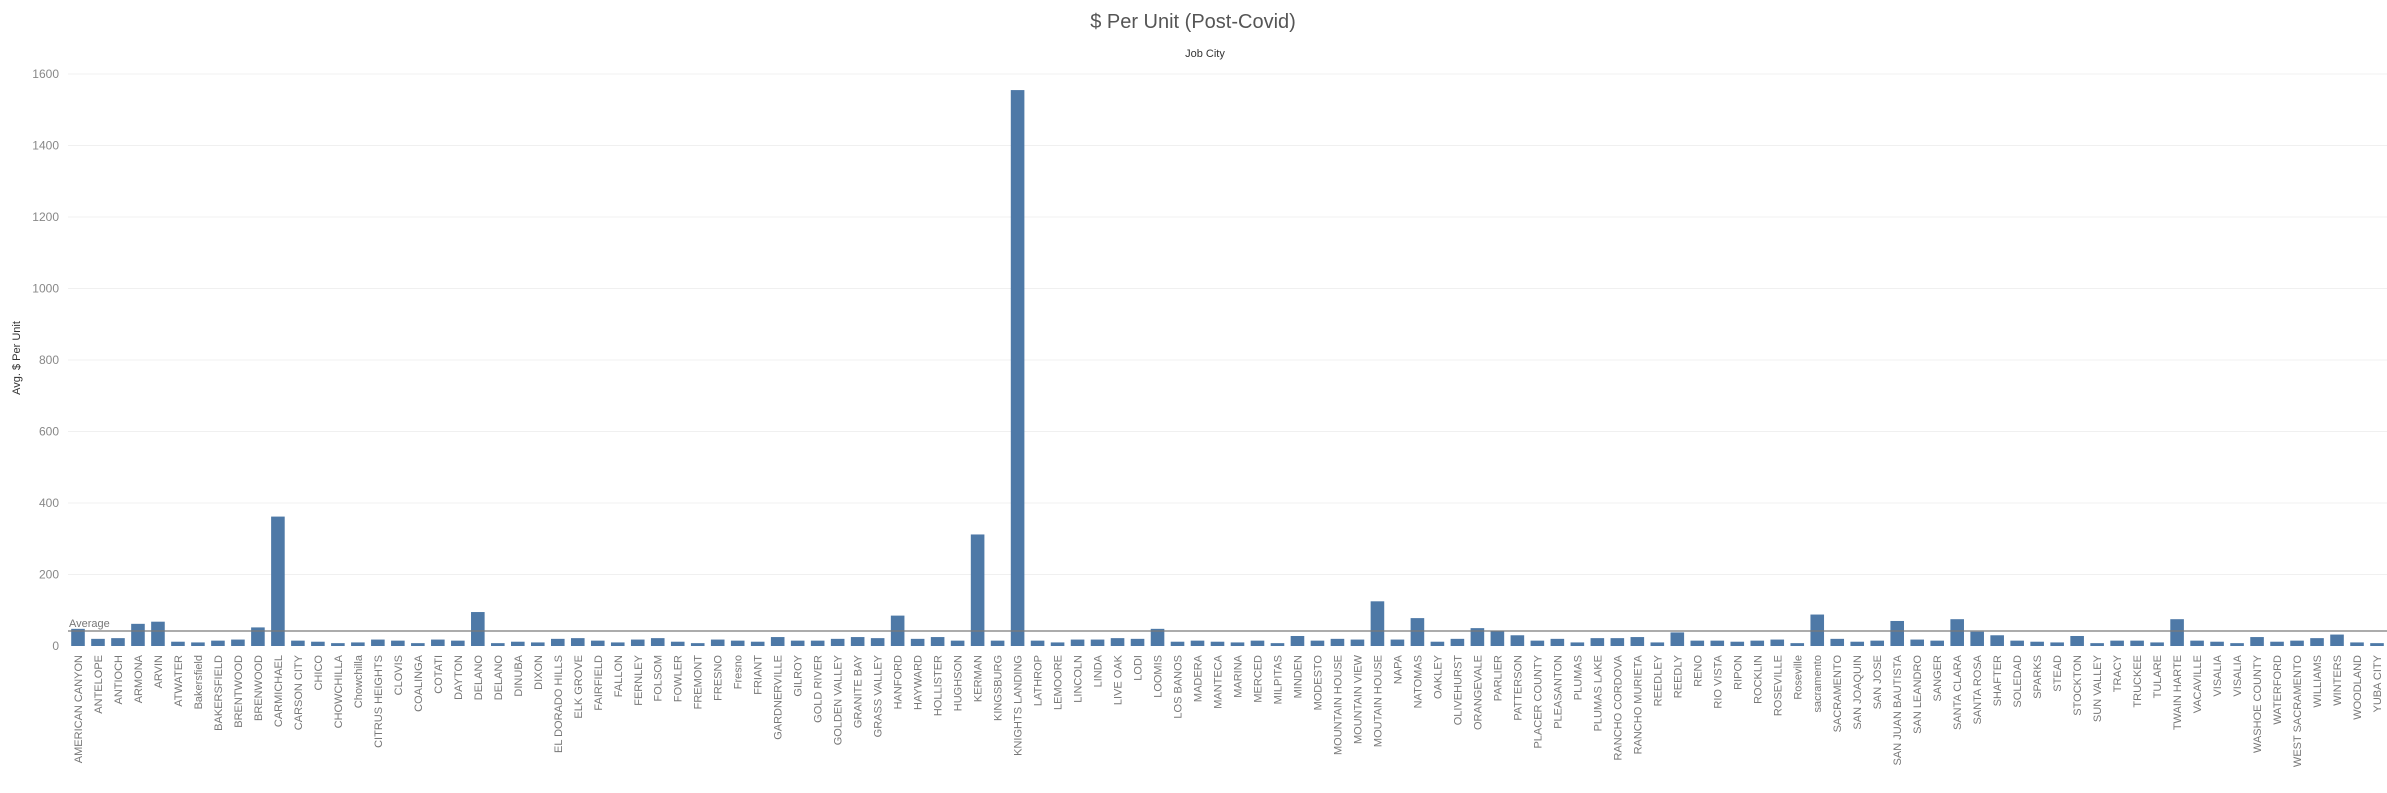  I want to click on x-tick-label: LINCOLN, so click(1079, 679).